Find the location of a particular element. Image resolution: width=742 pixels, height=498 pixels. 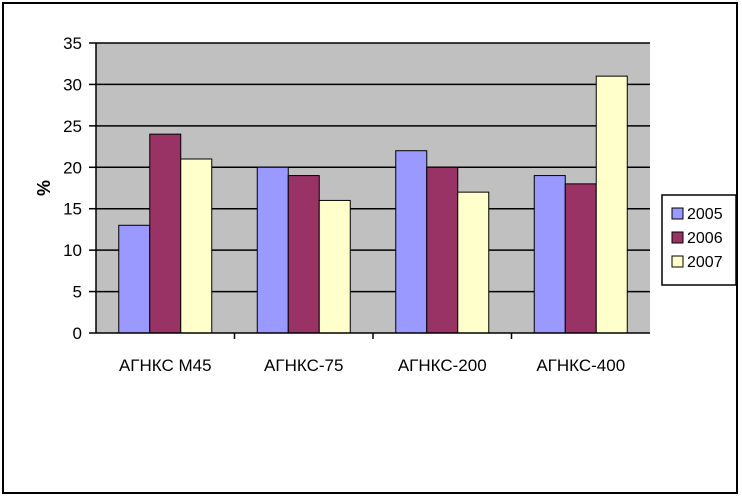

y-tick-label: 10 is located at coordinates (72, 250).